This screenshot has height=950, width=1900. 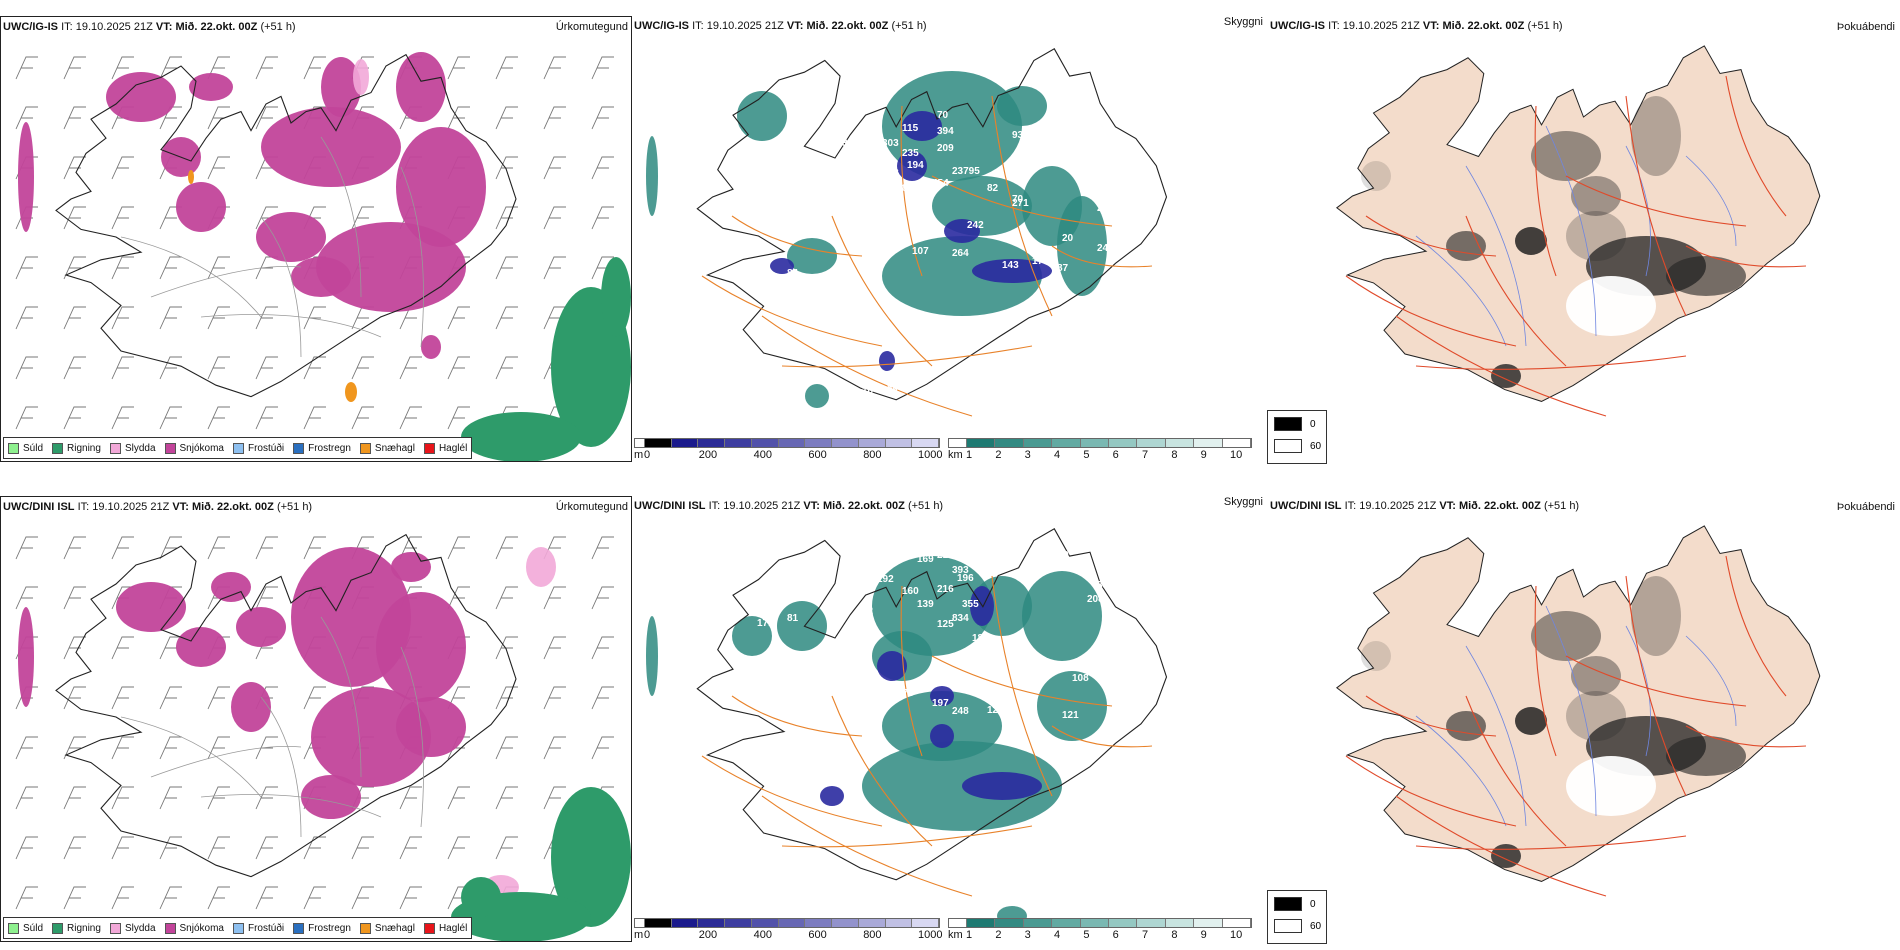 I want to click on cloud-base-colorbar: m 0 200 400 600 800 1000, so click(x=788, y=933).